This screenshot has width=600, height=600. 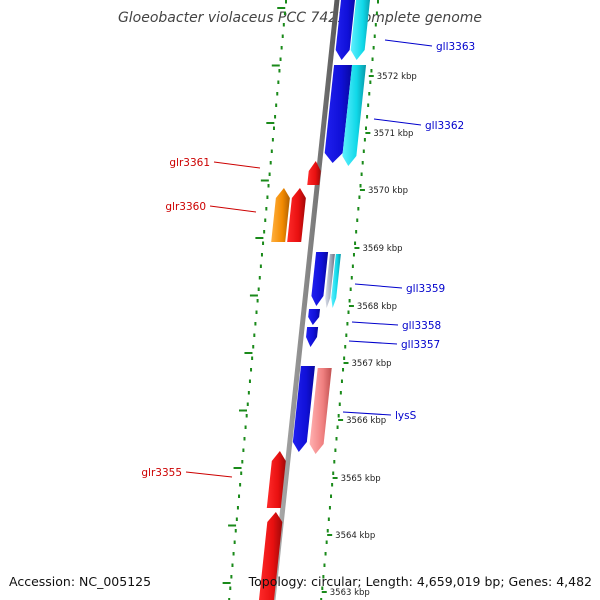 What do you see at coordinates (375, 323) in the screenshot?
I see `label-gll3358-leader` at bounding box center [375, 323].